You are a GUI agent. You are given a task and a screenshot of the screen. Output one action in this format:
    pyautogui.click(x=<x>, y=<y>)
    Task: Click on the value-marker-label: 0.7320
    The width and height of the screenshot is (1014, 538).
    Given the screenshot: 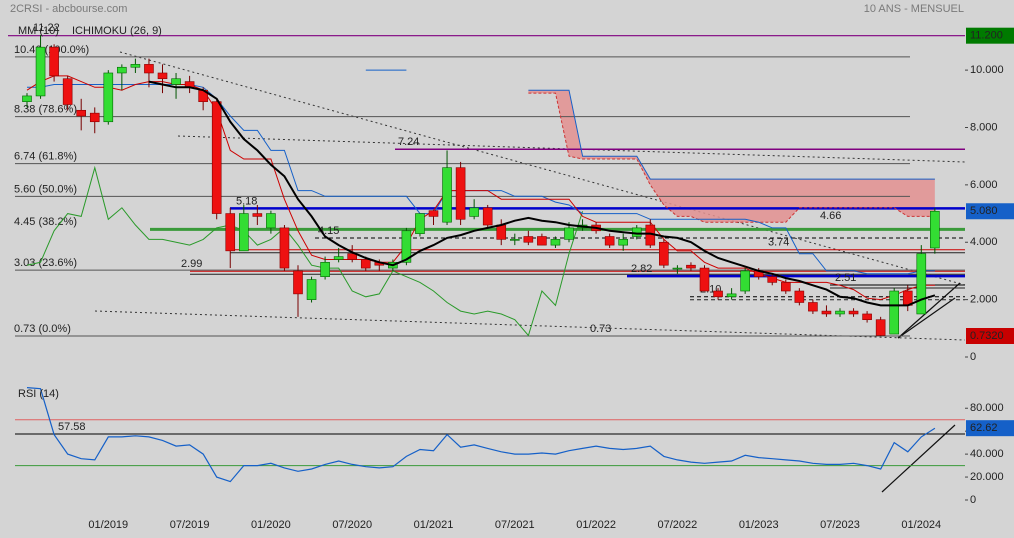 What is the action you would take?
    pyautogui.click(x=987, y=336)
    